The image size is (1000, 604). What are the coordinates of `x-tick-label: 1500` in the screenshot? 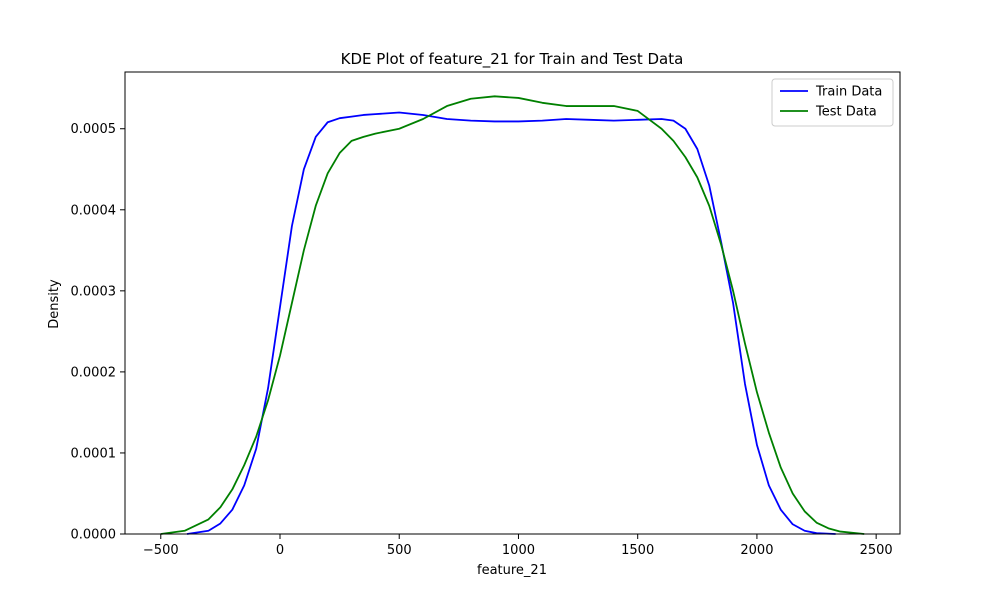 It's located at (637, 550).